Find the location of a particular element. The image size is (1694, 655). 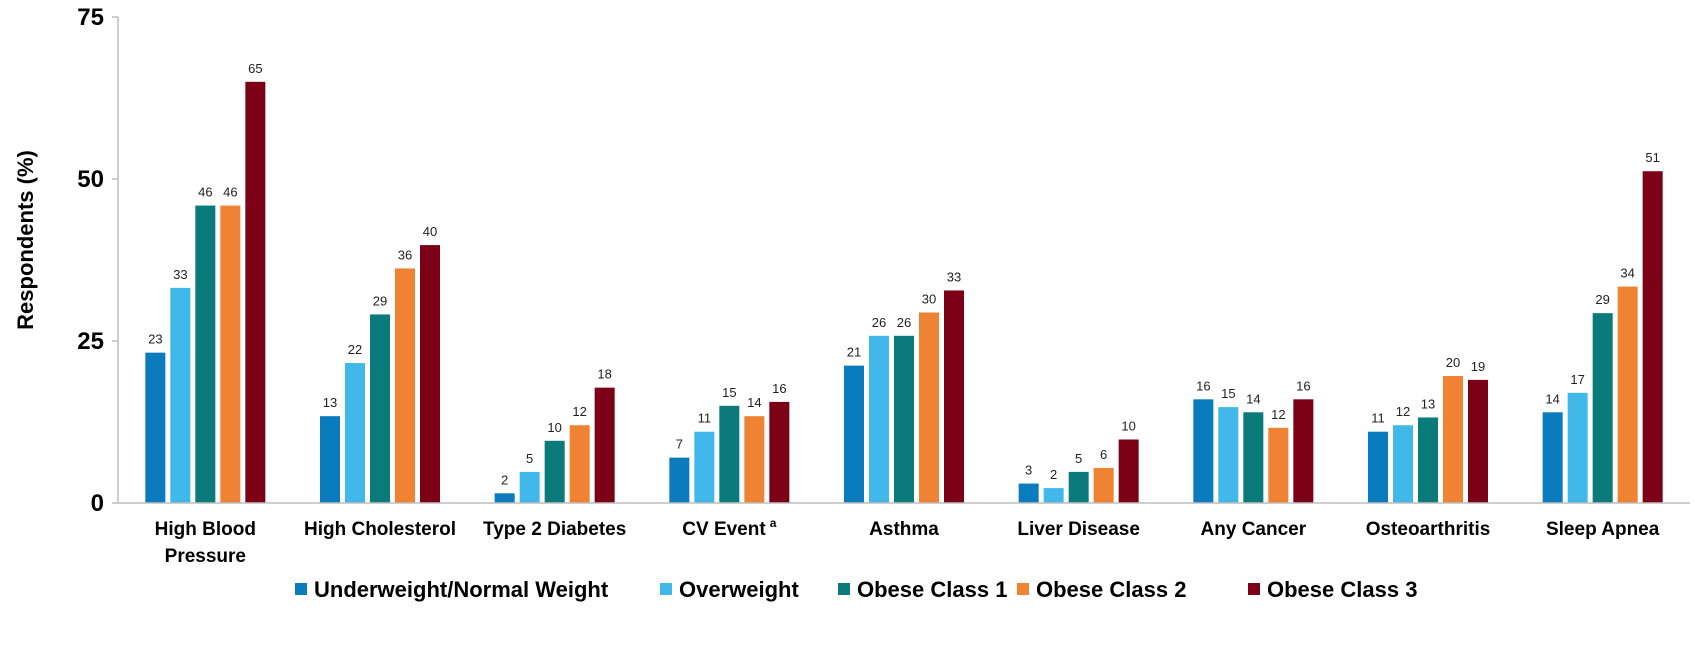

y-axis-label: Respondents (%) is located at coordinates (25, 240).